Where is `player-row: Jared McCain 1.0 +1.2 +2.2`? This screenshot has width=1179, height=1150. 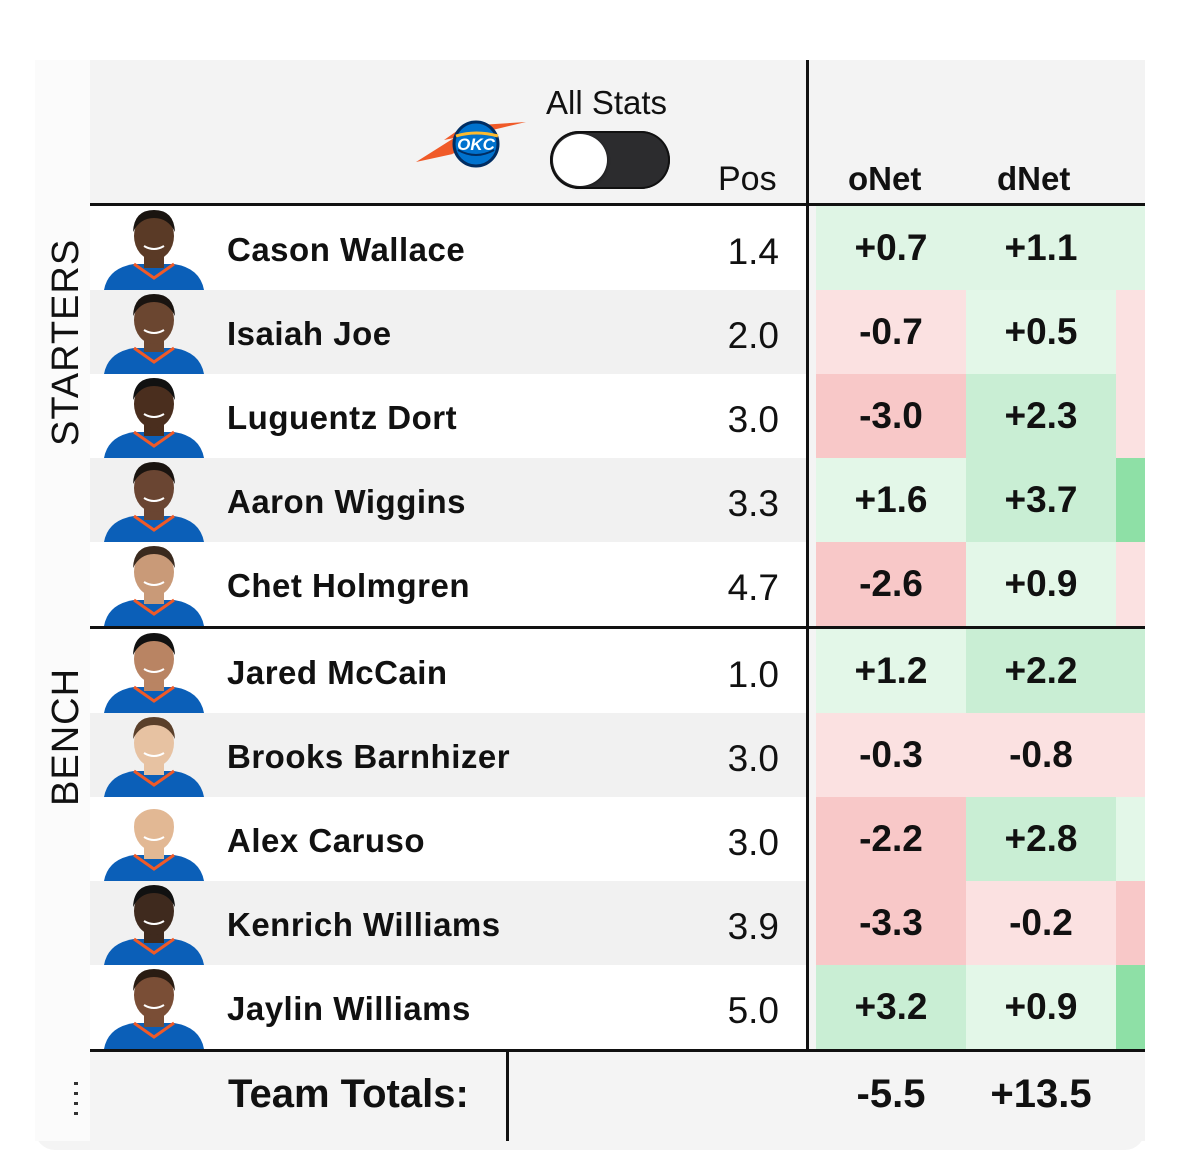
player-row: Jared McCain 1.0 +1.2 +2.2 is located at coordinates (617, 671).